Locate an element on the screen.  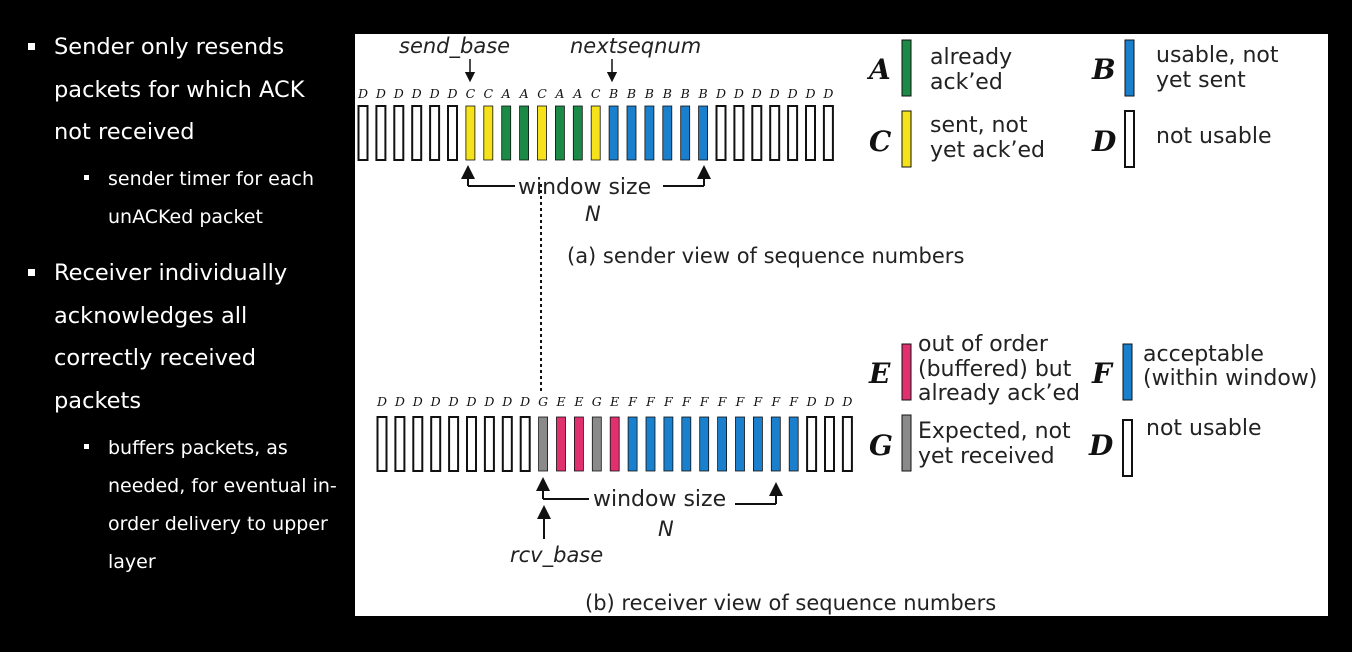
receiver-window-label: window size is located at coordinates (659, 499).